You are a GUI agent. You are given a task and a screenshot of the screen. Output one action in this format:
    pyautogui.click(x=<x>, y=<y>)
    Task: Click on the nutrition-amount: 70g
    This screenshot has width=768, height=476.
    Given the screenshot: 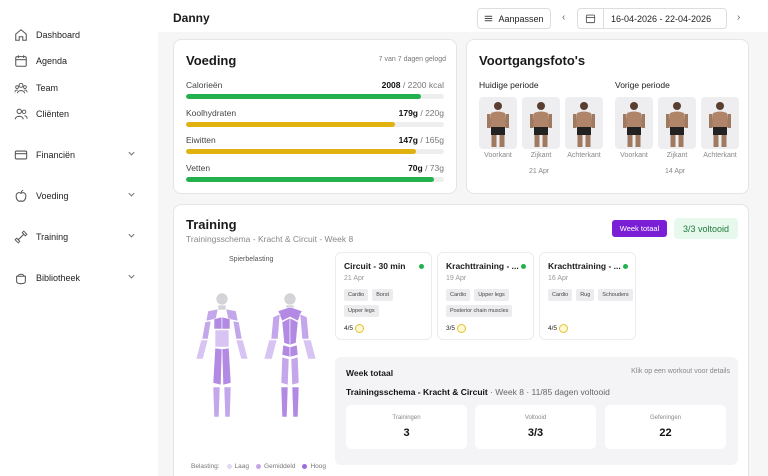 What is the action you would take?
    pyautogui.click(x=415, y=167)
    